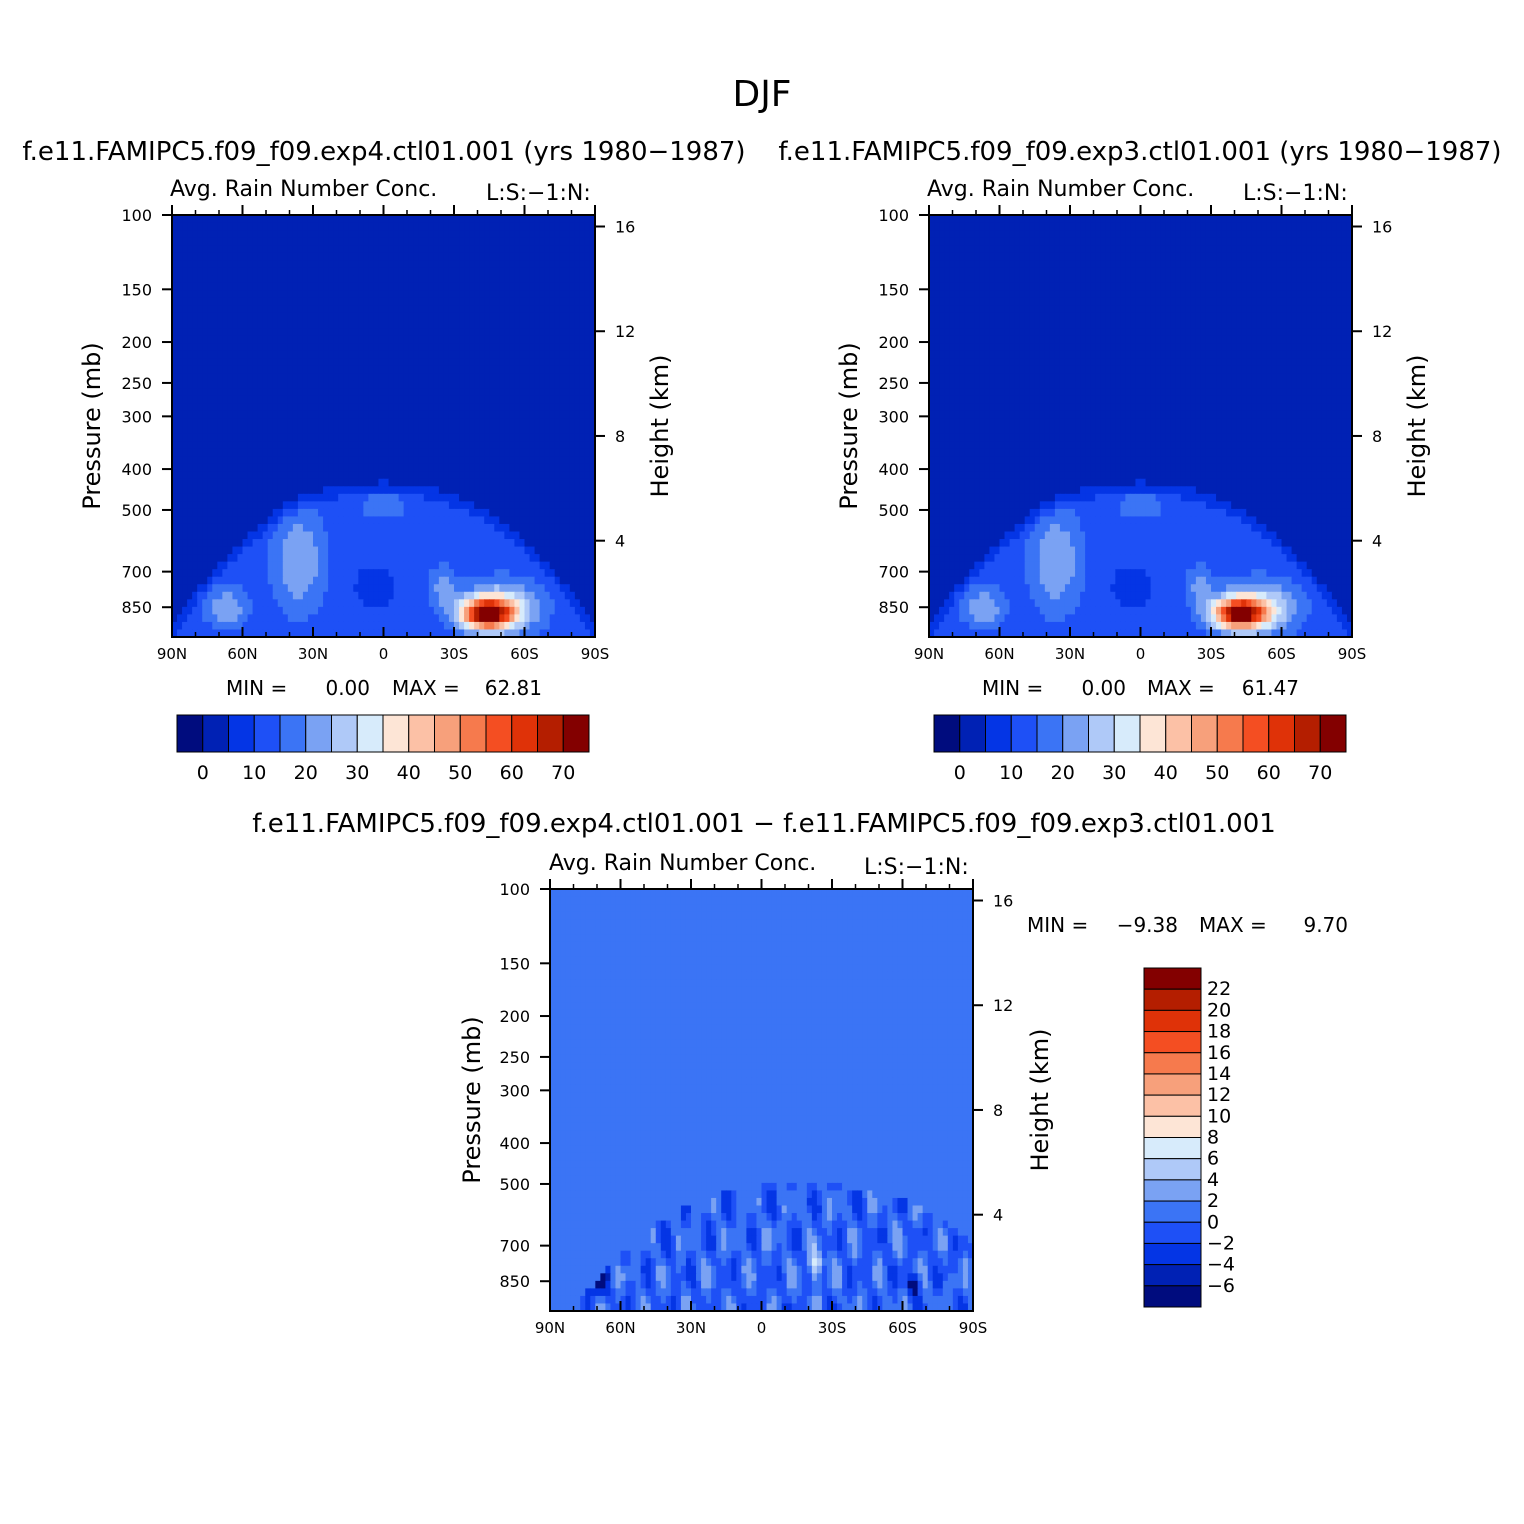  What do you see at coordinates (524, 654) in the screenshot?
I see `x-tick-label: 60S` at bounding box center [524, 654].